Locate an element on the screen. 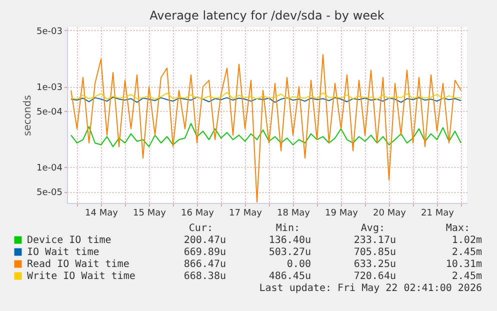 The height and width of the screenshot is (311, 497). text: 10.31m is located at coordinates (464, 264).